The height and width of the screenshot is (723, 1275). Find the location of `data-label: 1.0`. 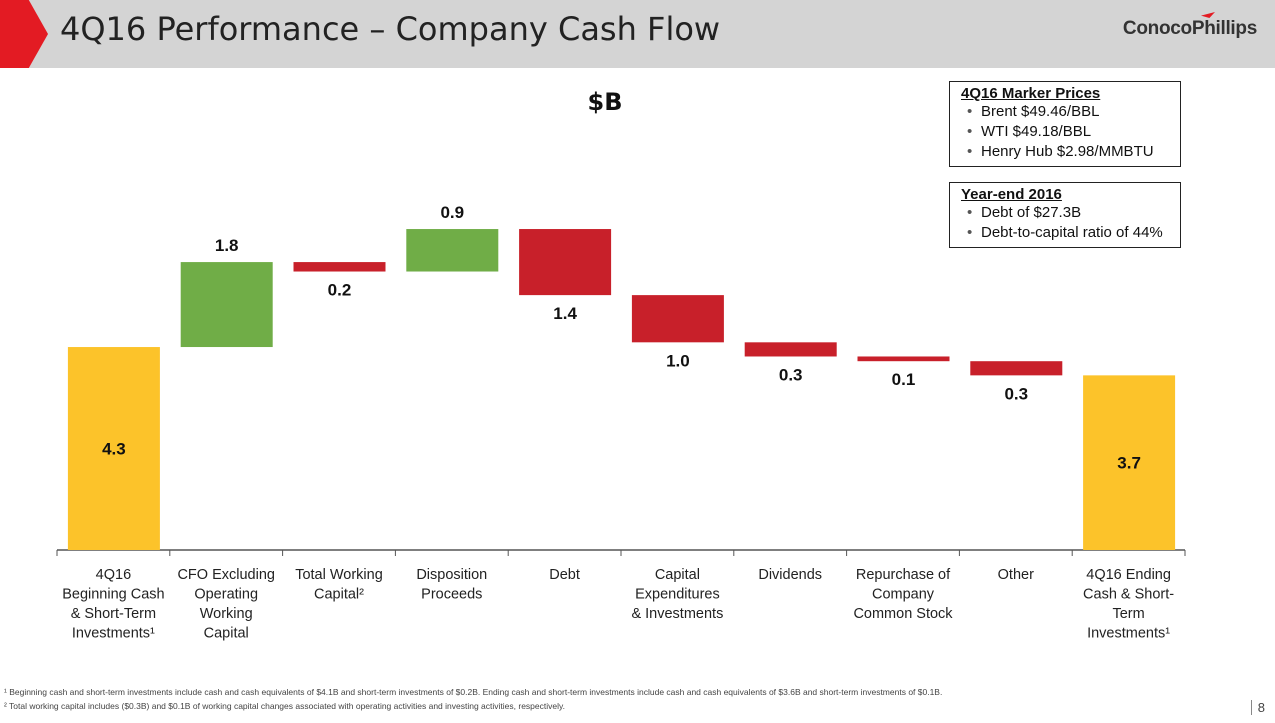

data-label: 1.0 is located at coordinates (678, 360).